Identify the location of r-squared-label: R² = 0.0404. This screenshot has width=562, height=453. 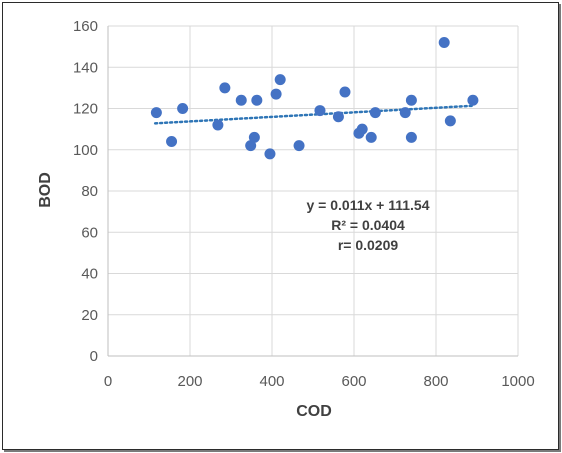
(368, 225).